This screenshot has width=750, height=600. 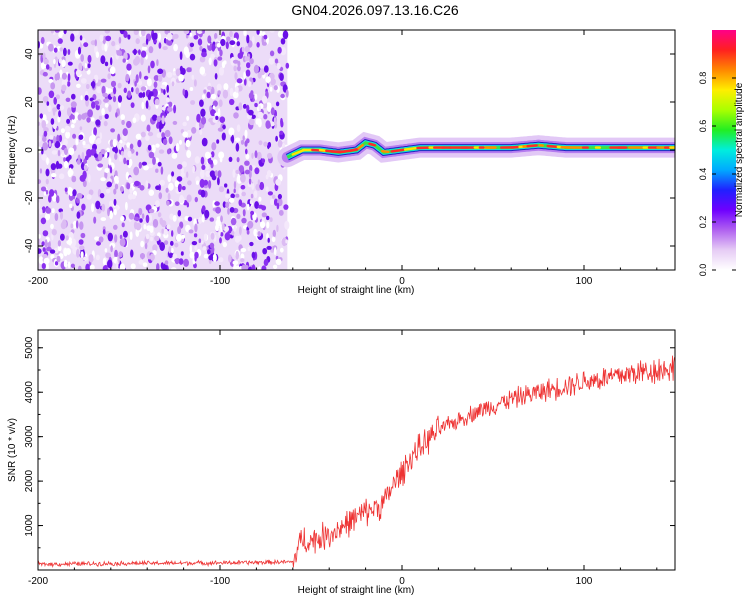 I want to click on snr-y-tick-label: 1000, so click(x=29, y=525).